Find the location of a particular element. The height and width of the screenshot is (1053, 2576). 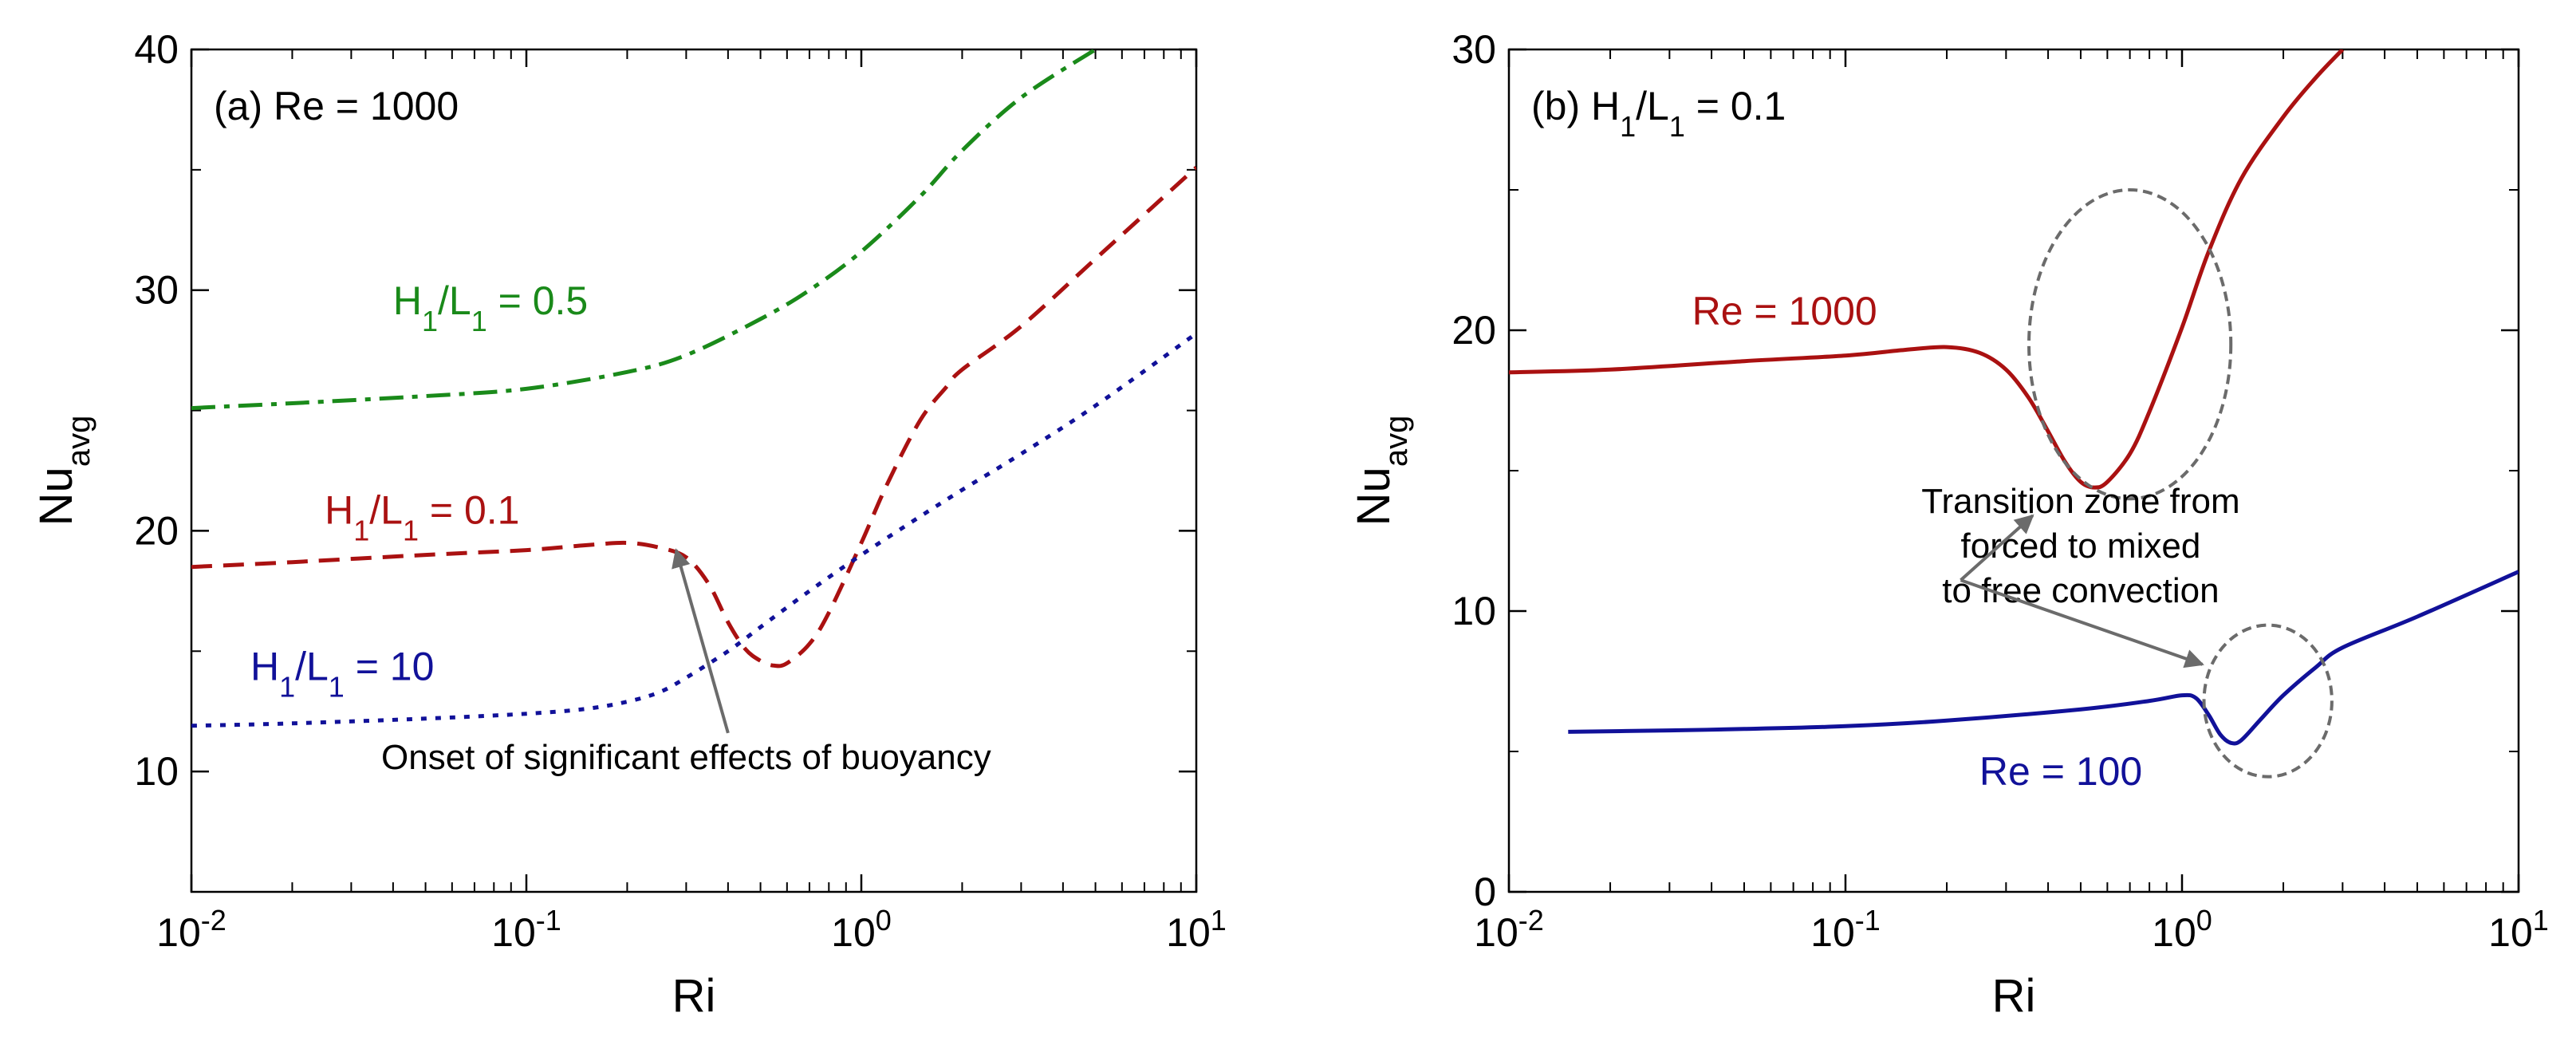

annotation-text-line: to free convection is located at coordinates (2080, 590).